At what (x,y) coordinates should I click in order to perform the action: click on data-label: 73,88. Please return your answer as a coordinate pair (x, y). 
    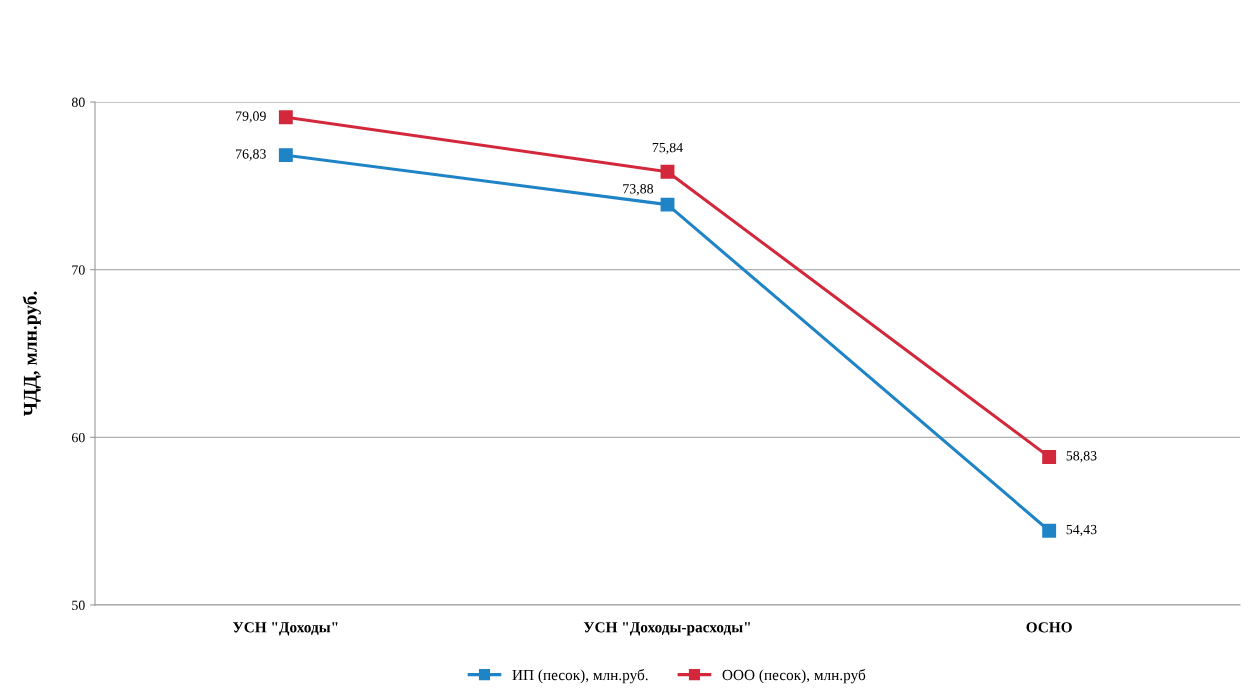
    Looking at the image, I should click on (638, 190).